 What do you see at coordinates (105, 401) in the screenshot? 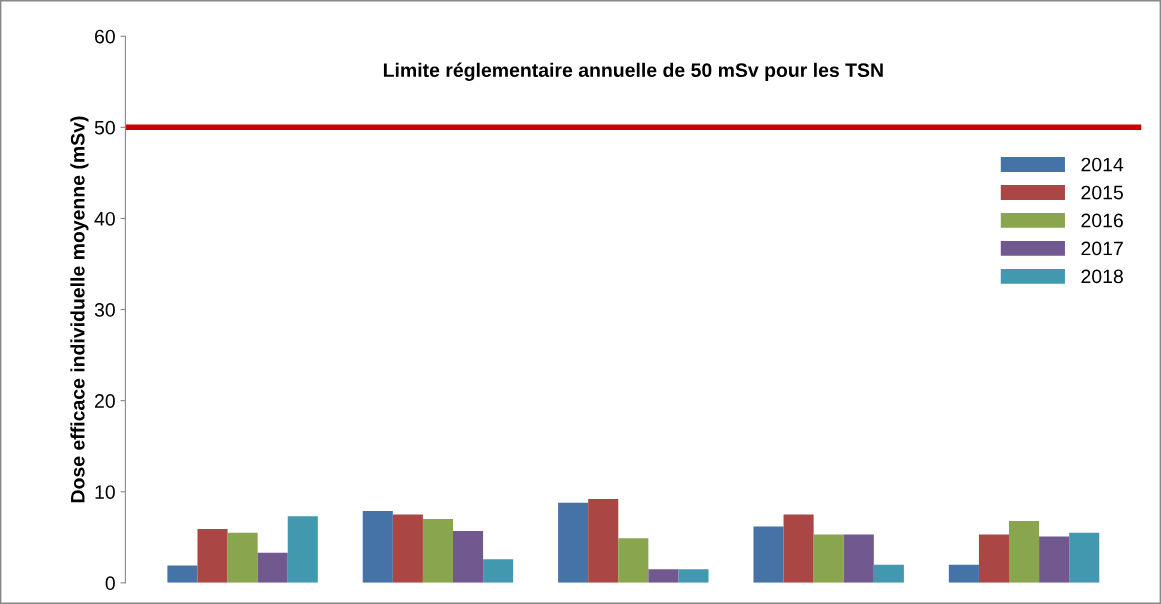
I see `y-tick-label: 20` at bounding box center [105, 401].